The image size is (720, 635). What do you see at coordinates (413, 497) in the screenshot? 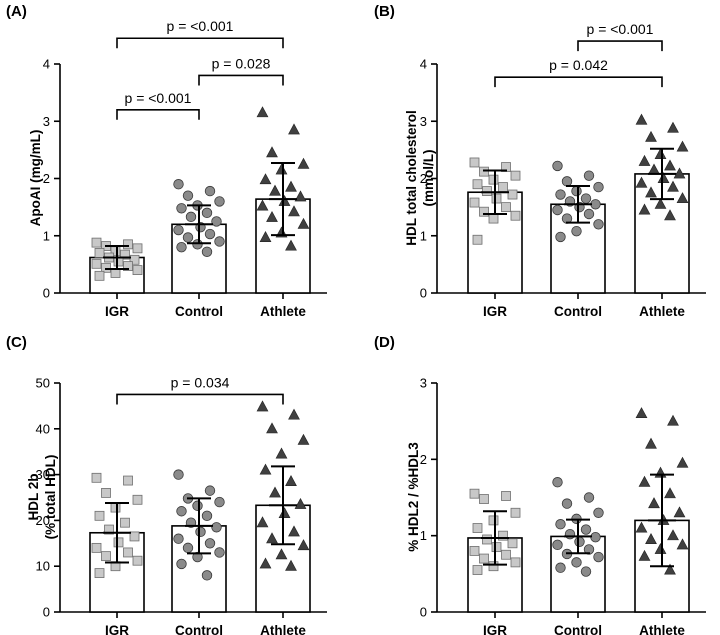
I see `y-axis-label-line: % HDL2 / %HDL3` at bounding box center [413, 497].